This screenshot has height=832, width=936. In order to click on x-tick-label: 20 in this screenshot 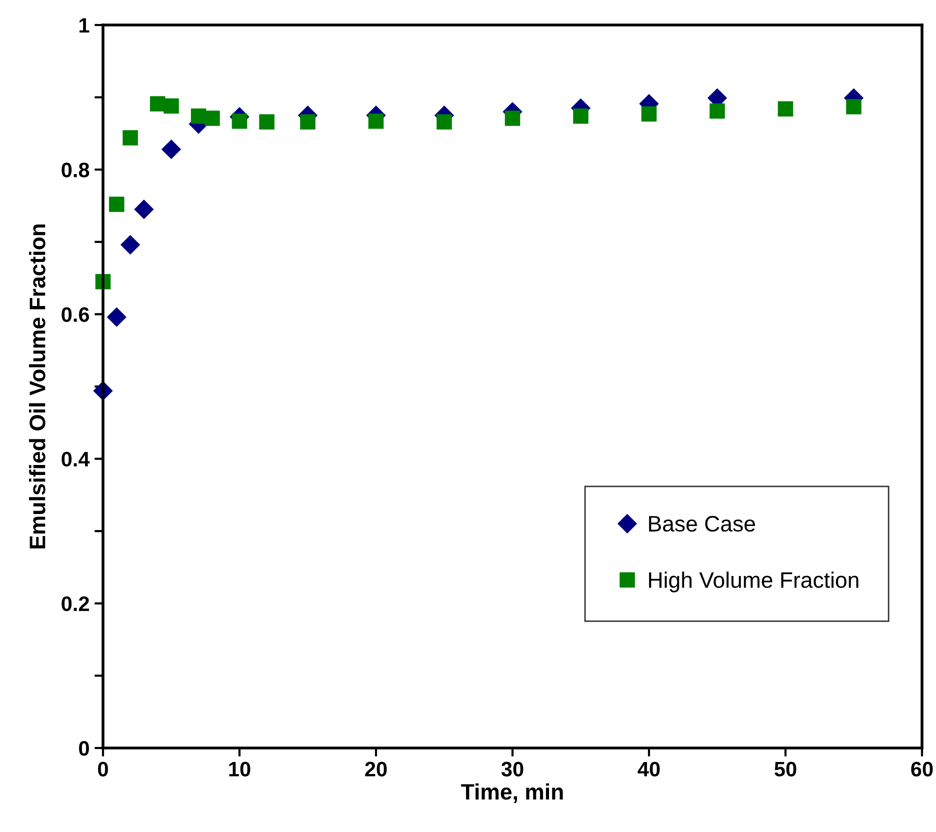, I will do `click(376, 769)`.